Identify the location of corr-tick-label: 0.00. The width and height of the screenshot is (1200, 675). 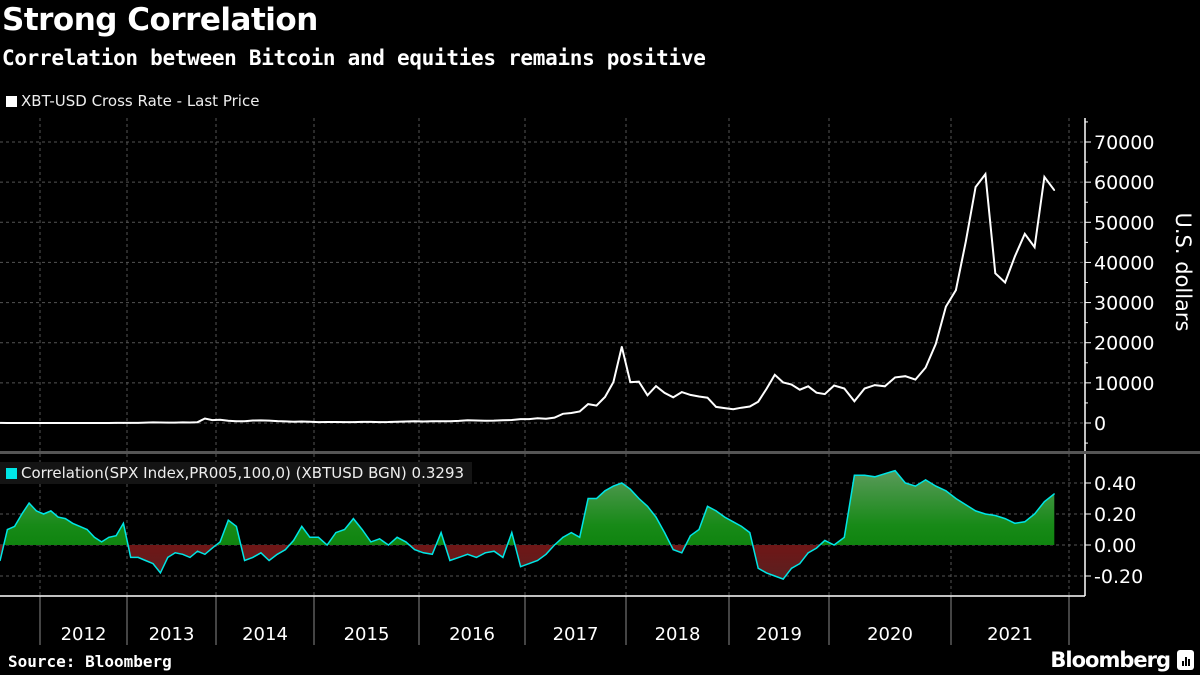
(1115, 546).